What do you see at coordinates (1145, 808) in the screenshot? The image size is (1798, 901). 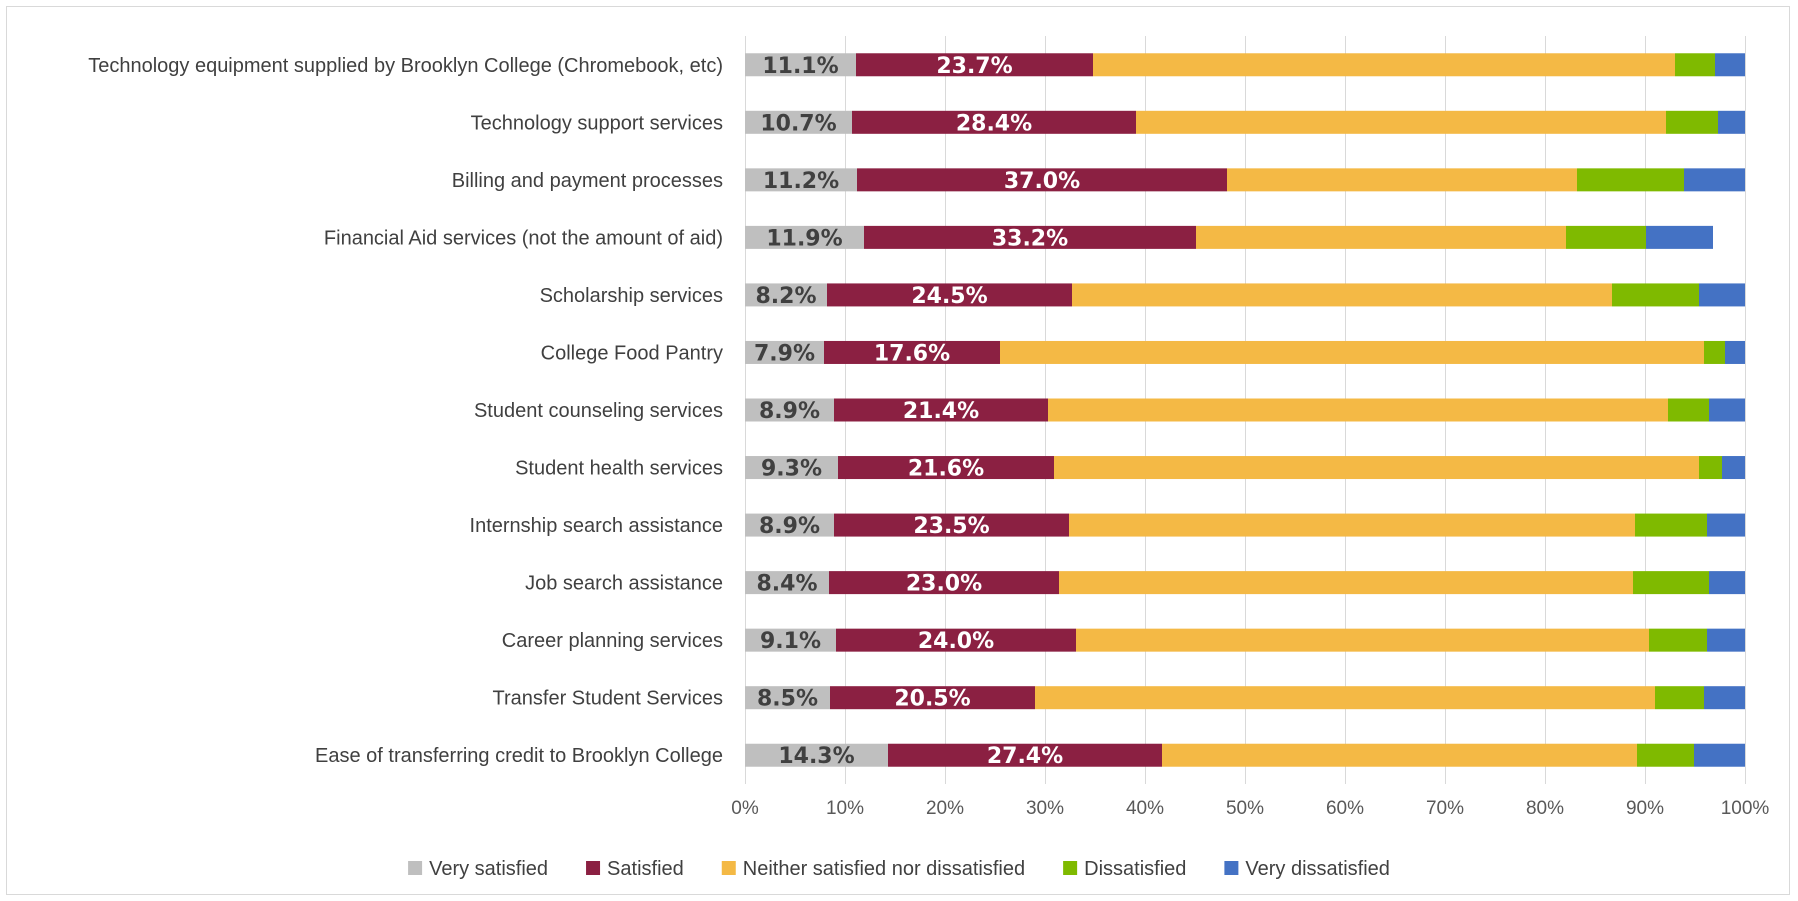 I see `x-tick-label: 40%` at bounding box center [1145, 808].